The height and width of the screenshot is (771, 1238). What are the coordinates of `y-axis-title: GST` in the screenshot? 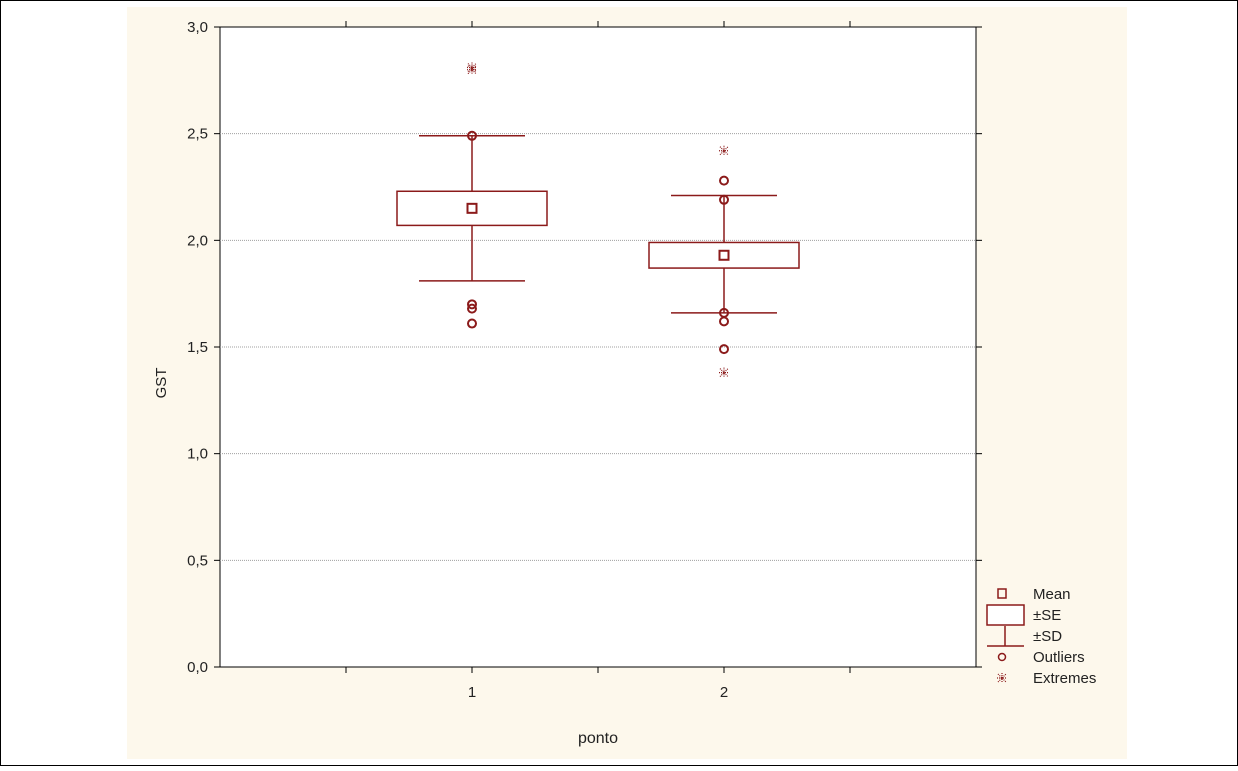 It's located at (161, 383).